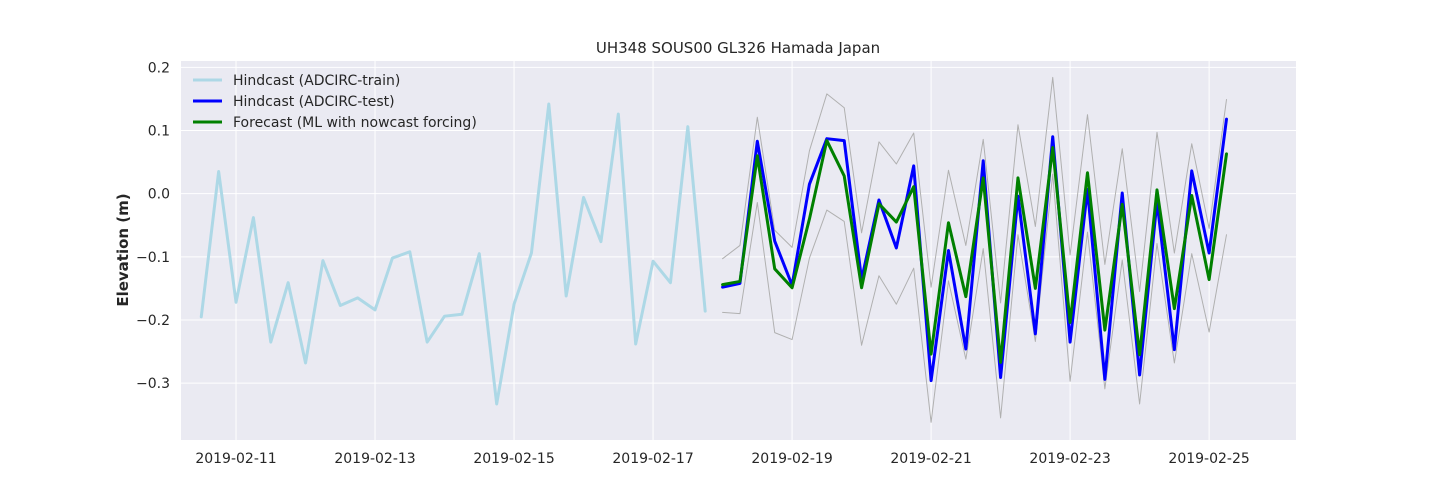 The width and height of the screenshot is (1440, 504). What do you see at coordinates (153, 384) in the screenshot?
I see `y-tick-label: −0.3` at bounding box center [153, 384].